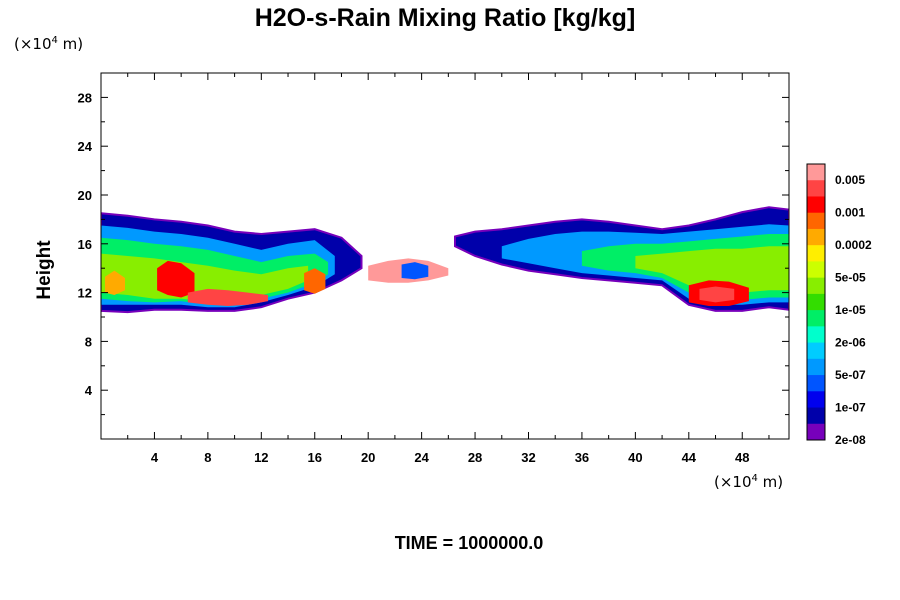 This screenshot has height=600, width=900. Describe the element at coordinates (85, 244) in the screenshot. I see `y-tick-label: 16` at that location.